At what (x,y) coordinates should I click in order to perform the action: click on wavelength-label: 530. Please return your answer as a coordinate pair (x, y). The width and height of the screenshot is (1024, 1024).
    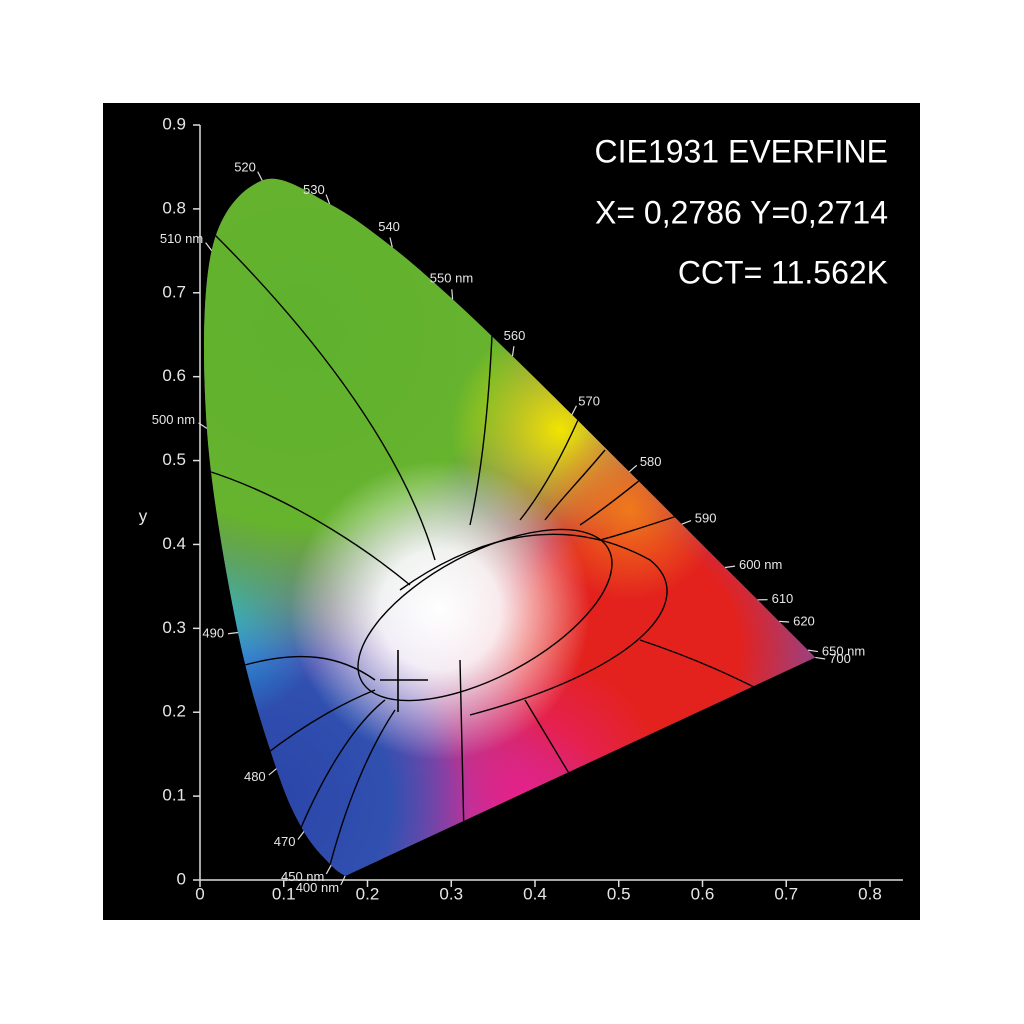
    Looking at the image, I should click on (314, 189).